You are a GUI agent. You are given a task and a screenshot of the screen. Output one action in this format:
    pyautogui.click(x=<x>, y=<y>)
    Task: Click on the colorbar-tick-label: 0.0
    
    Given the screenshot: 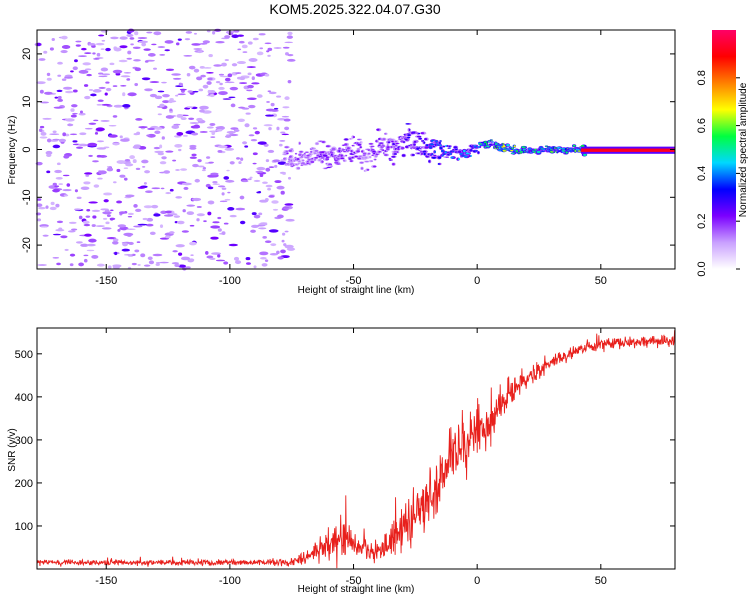 What is the action you would take?
    pyautogui.click(x=702, y=268)
    